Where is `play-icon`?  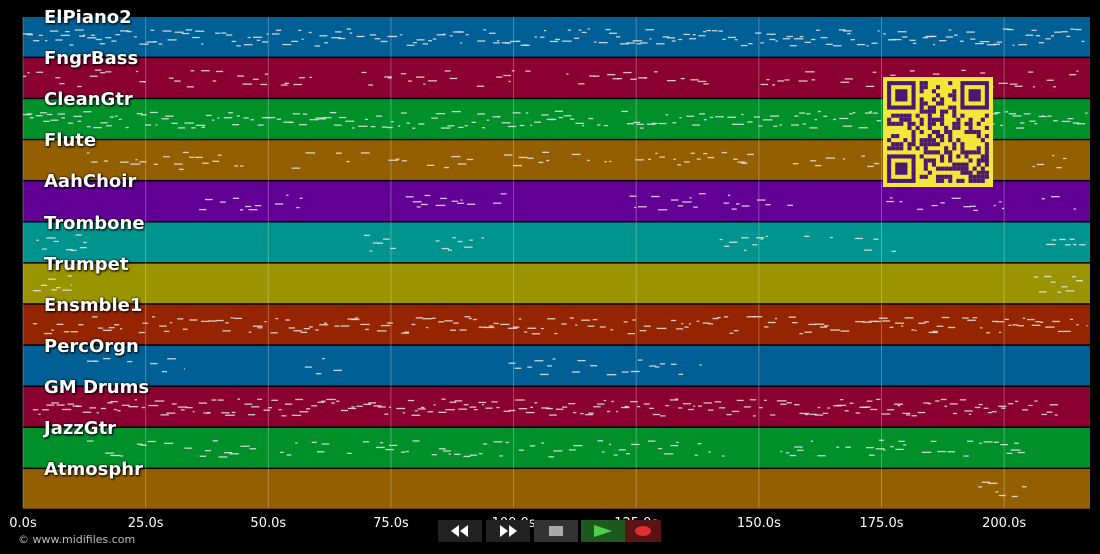 play-icon is located at coordinates (603, 531).